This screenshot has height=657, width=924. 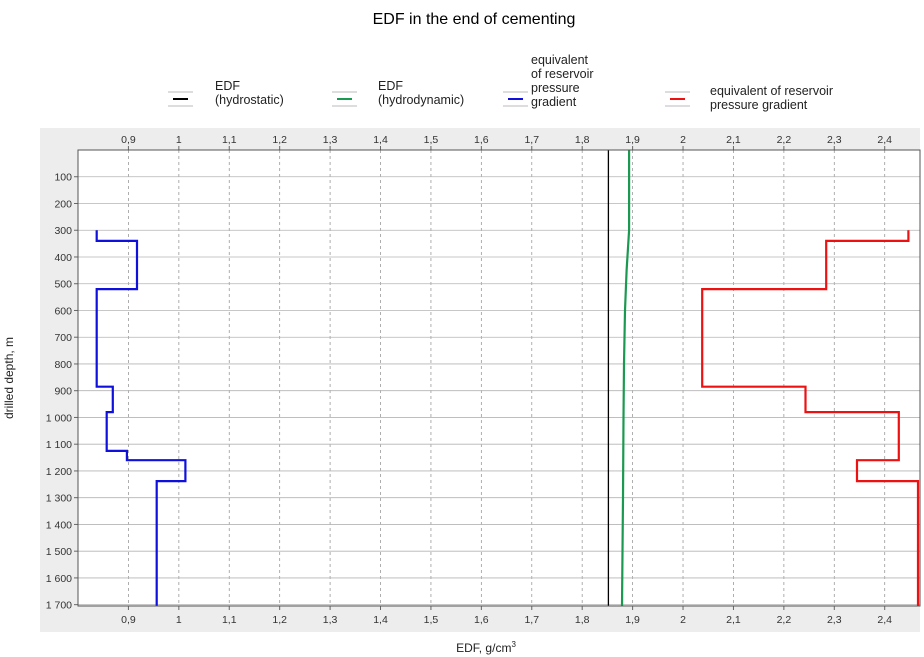 What do you see at coordinates (632, 620) in the screenshot?
I see `x-tick-label-bottom: 1,9` at bounding box center [632, 620].